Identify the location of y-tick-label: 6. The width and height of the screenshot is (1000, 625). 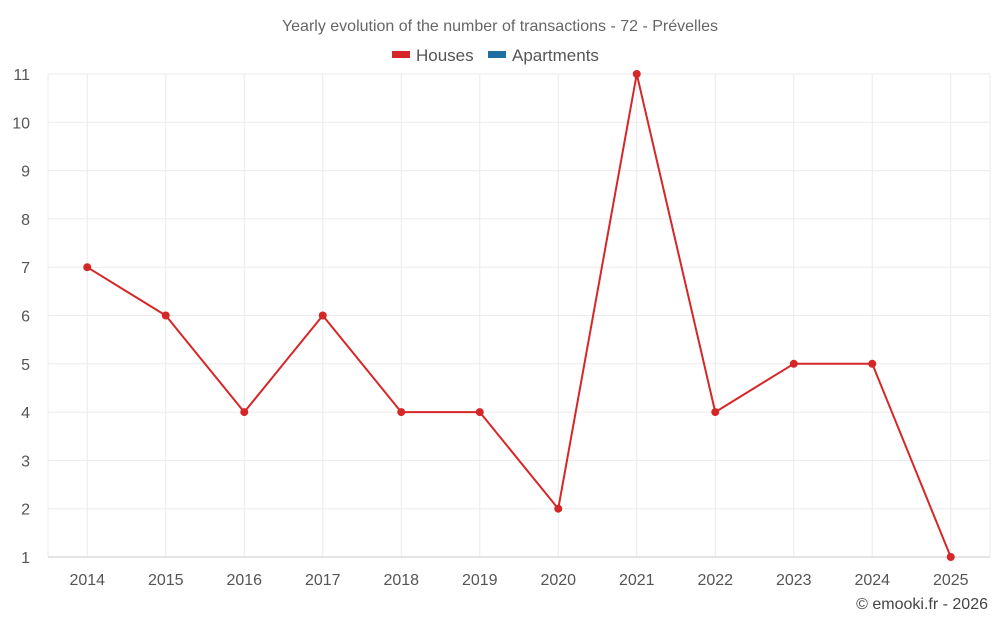
(25, 317).